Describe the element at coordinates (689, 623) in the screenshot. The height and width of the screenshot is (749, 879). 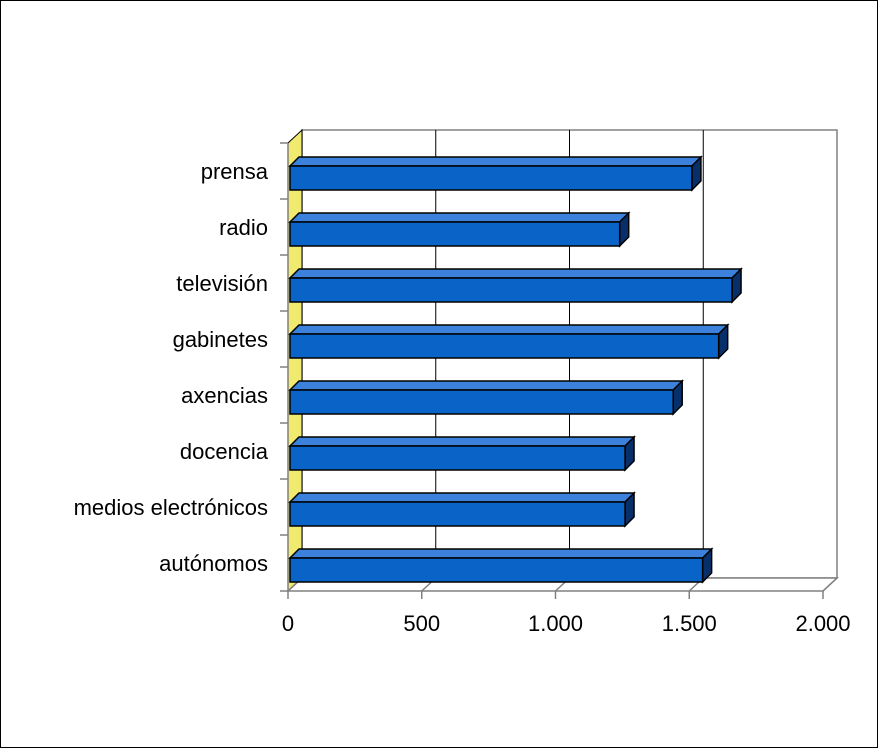
I see `x-tick-label: 1.500` at that location.